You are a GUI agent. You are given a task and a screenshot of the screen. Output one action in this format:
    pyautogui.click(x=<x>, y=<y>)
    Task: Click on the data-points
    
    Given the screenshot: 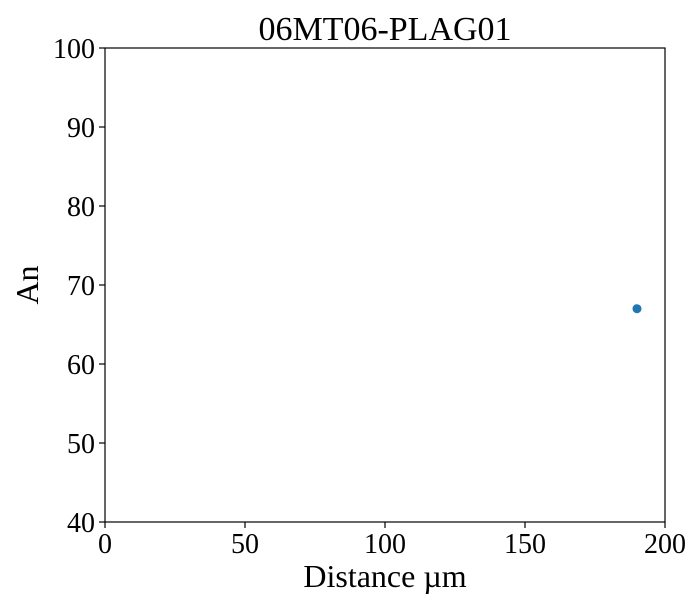 What is the action you would take?
    pyautogui.click(x=637, y=309)
    